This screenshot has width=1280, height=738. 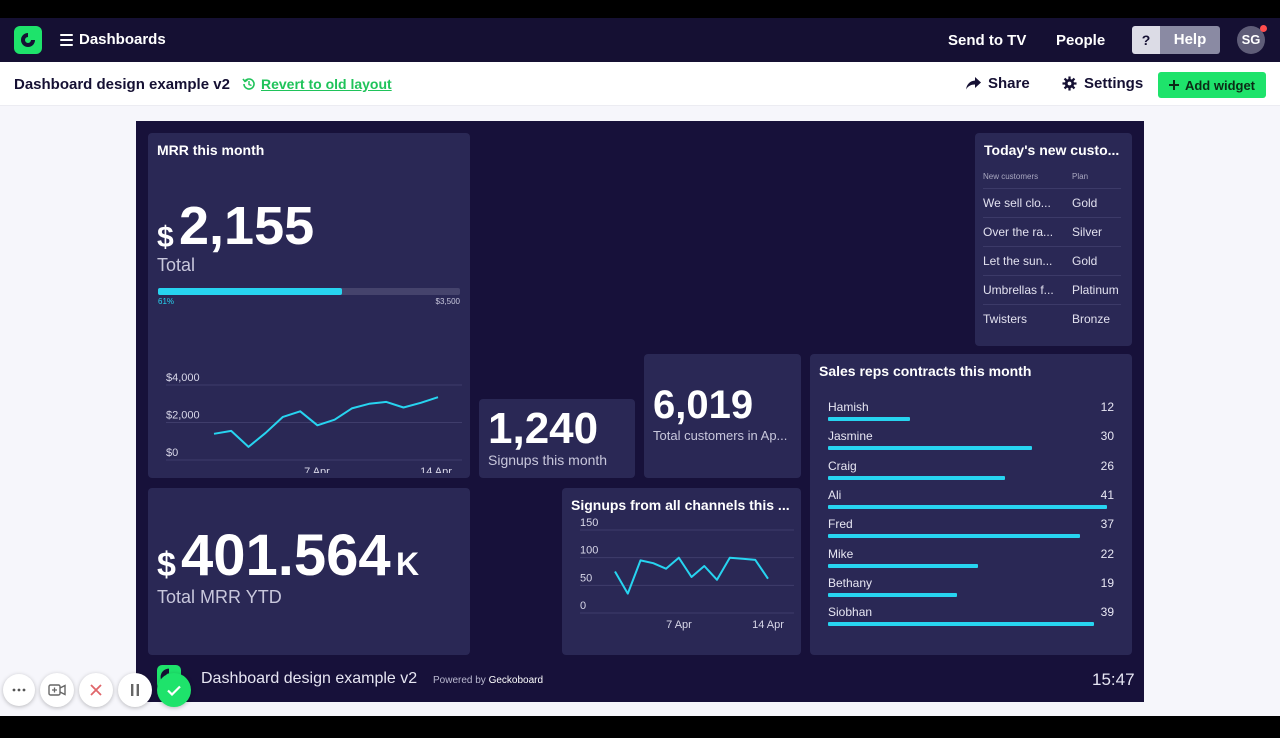 What do you see at coordinates (640, 40) in the screenshot?
I see `top-nav: Dashboards Send to TV People ? Help SG` at bounding box center [640, 40].